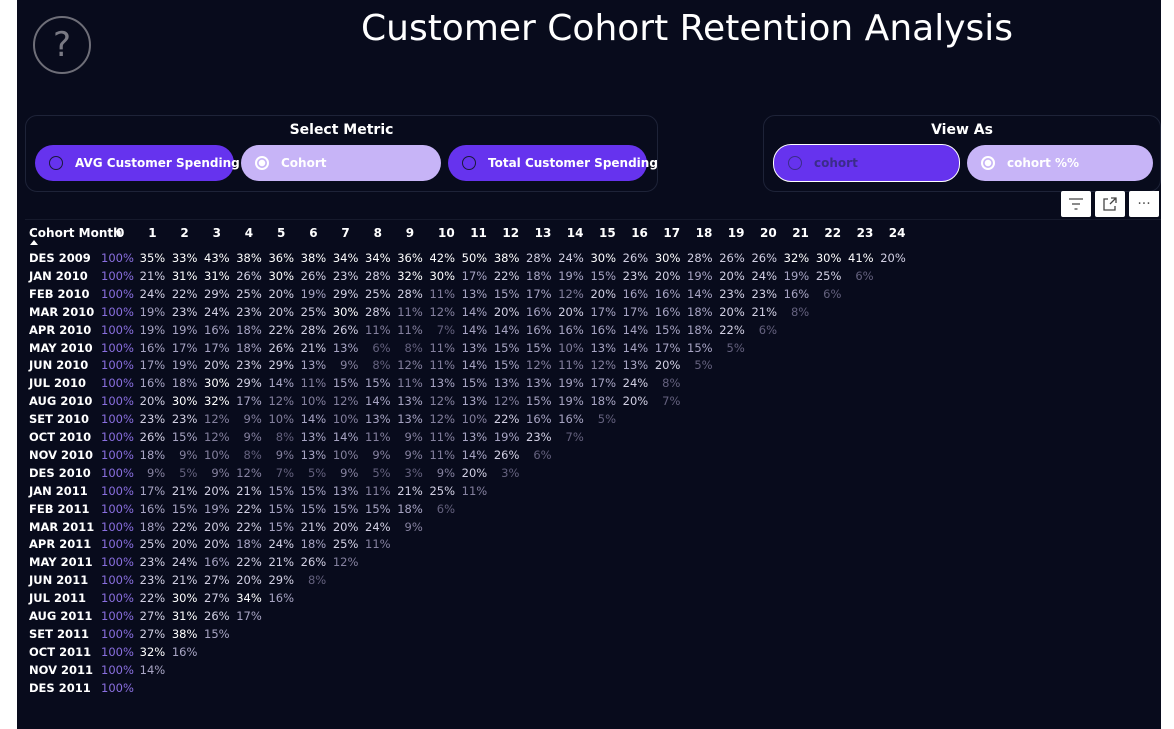  Describe the element at coordinates (56, 163) in the screenshot. I see `radio-unselected-icon` at that location.